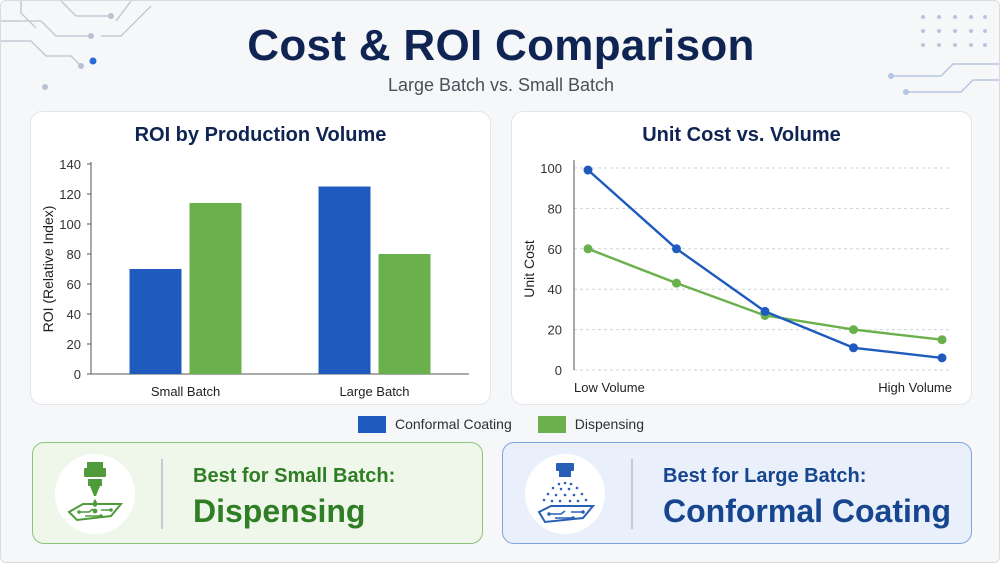 Image resolution: width=1000 pixels, height=563 pixels. I want to click on page-title: Cost & ROI Comparison, so click(501, 45).